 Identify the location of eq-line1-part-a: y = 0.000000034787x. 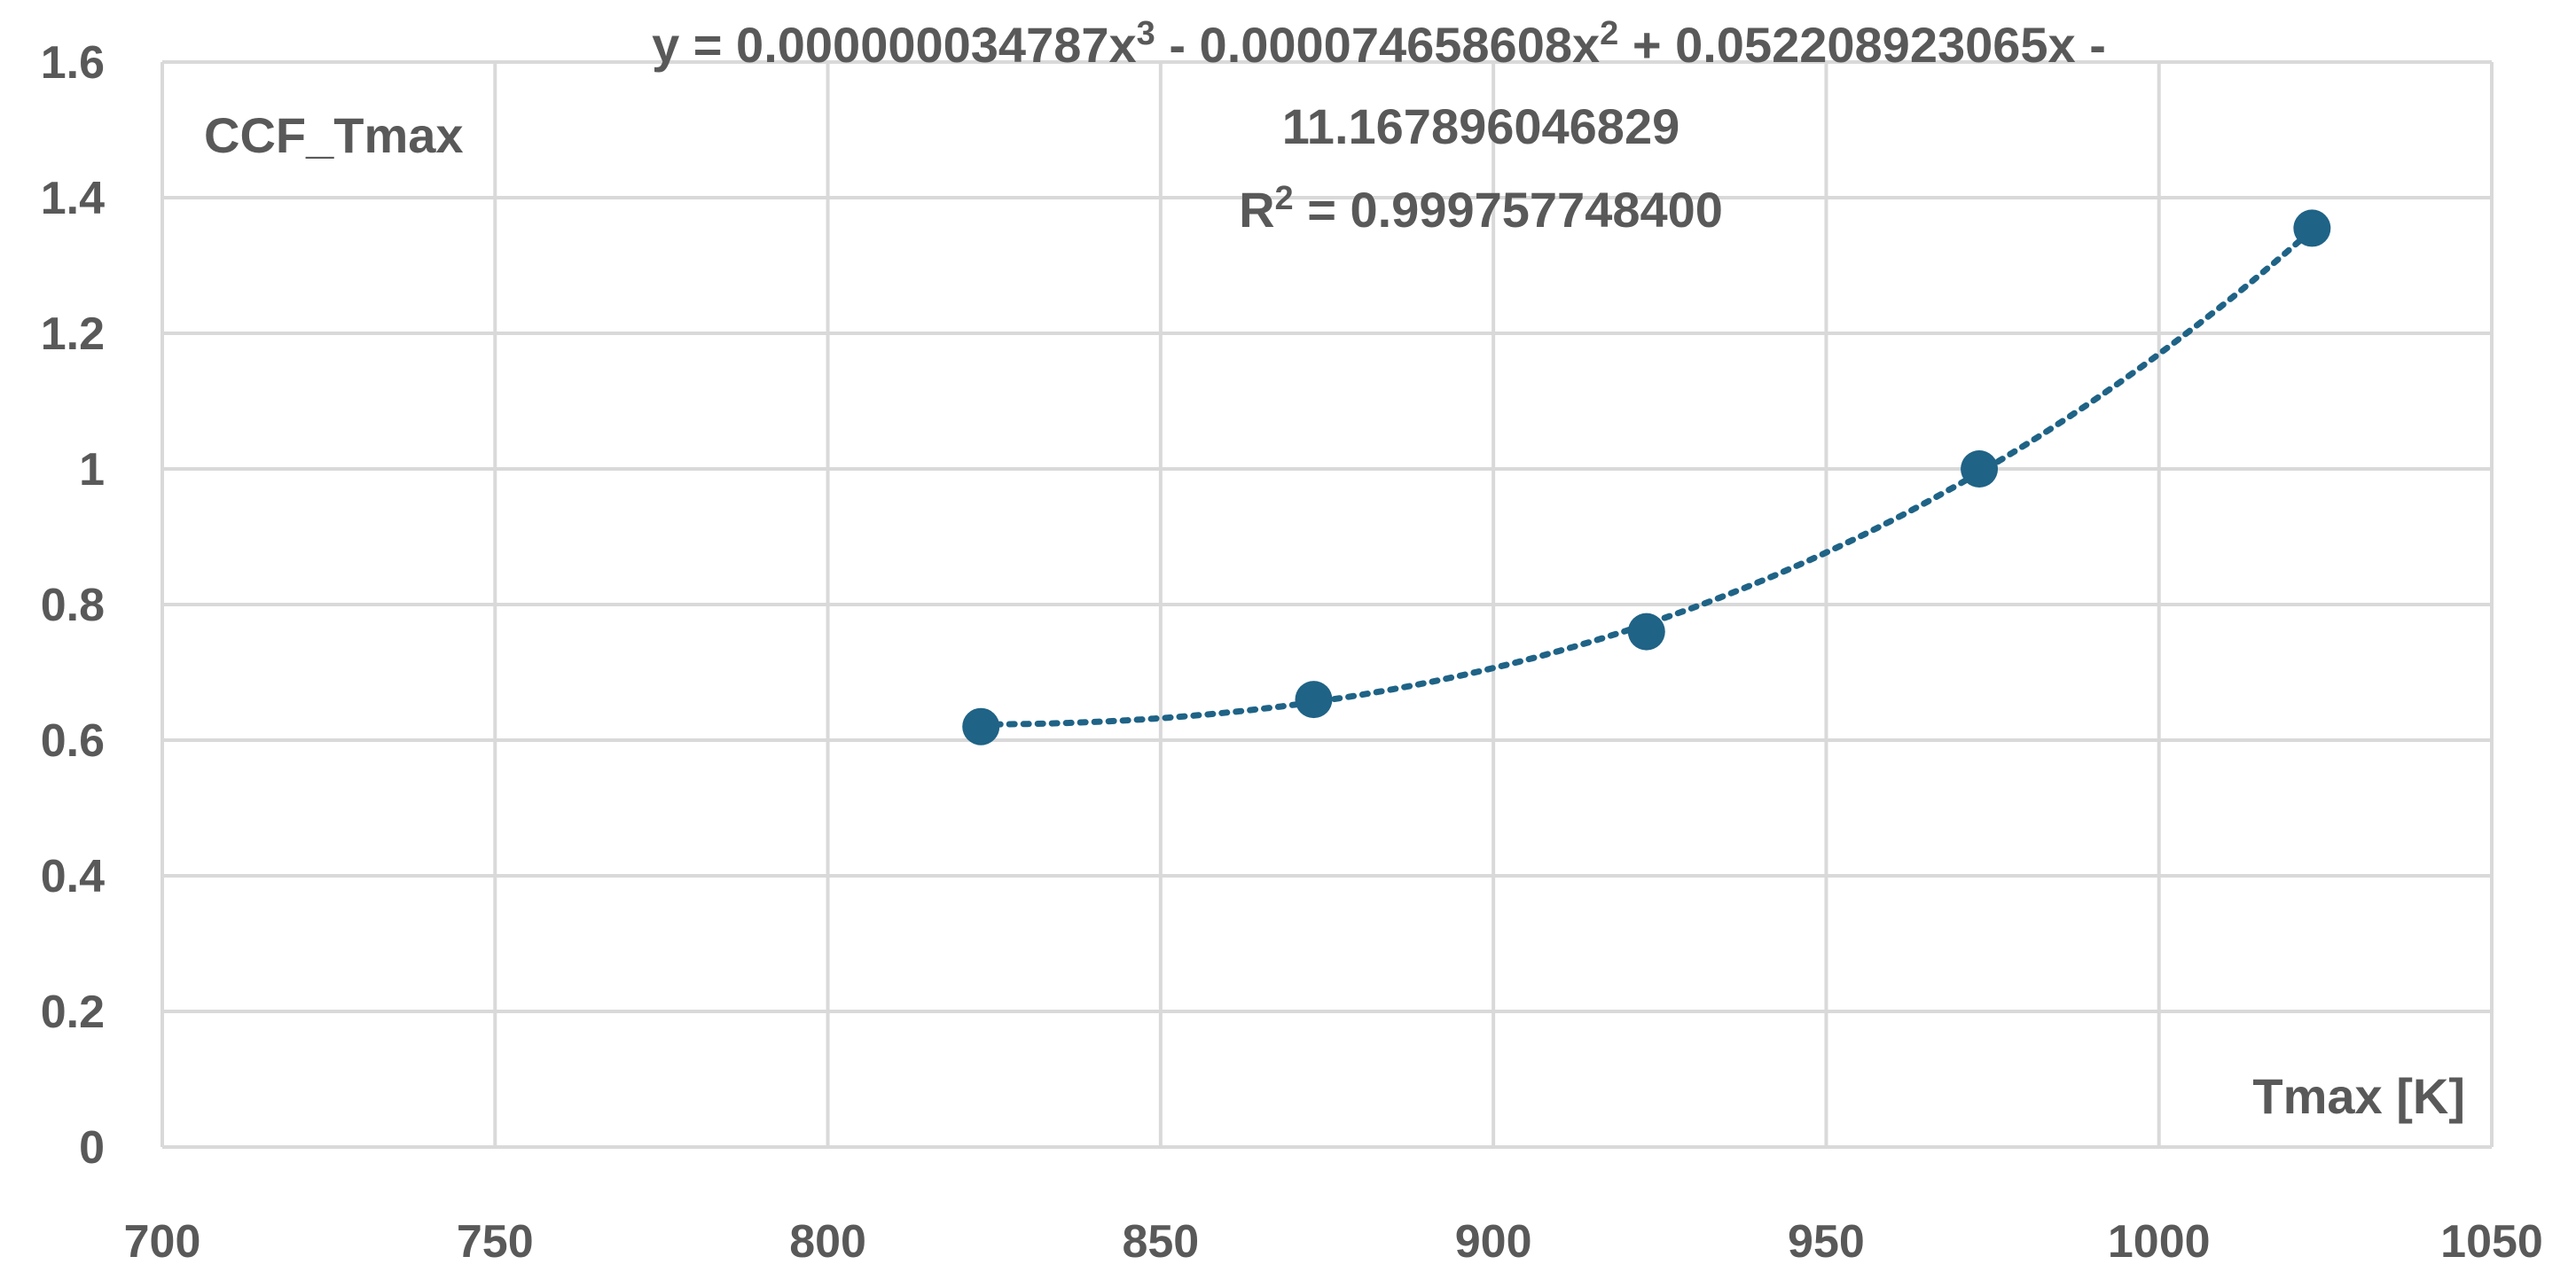
(894, 45).